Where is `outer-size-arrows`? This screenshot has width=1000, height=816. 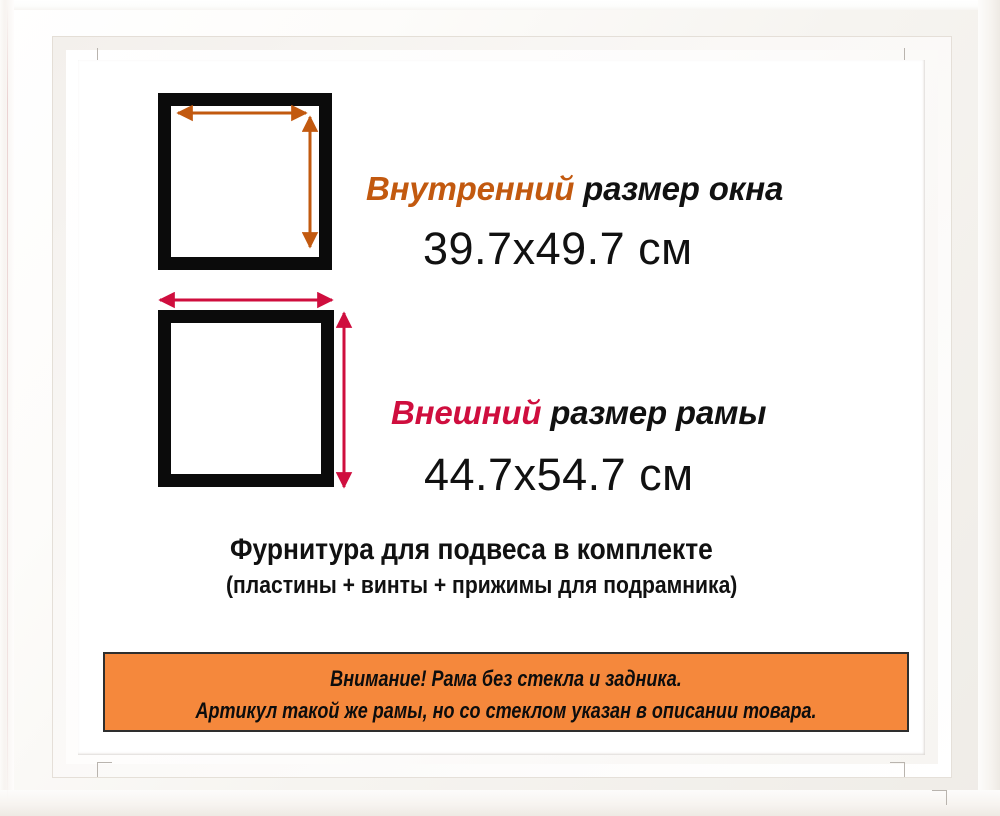 outer-size-arrows is located at coordinates (255, 390).